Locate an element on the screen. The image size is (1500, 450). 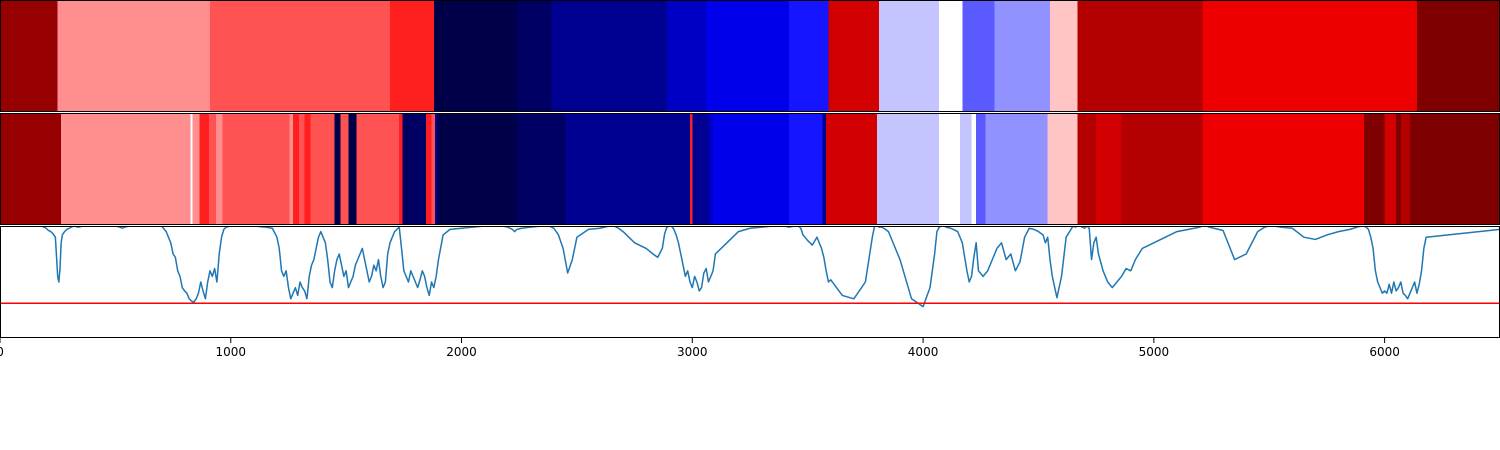
x-tick-label: 6000 is located at coordinates (1384, 352).